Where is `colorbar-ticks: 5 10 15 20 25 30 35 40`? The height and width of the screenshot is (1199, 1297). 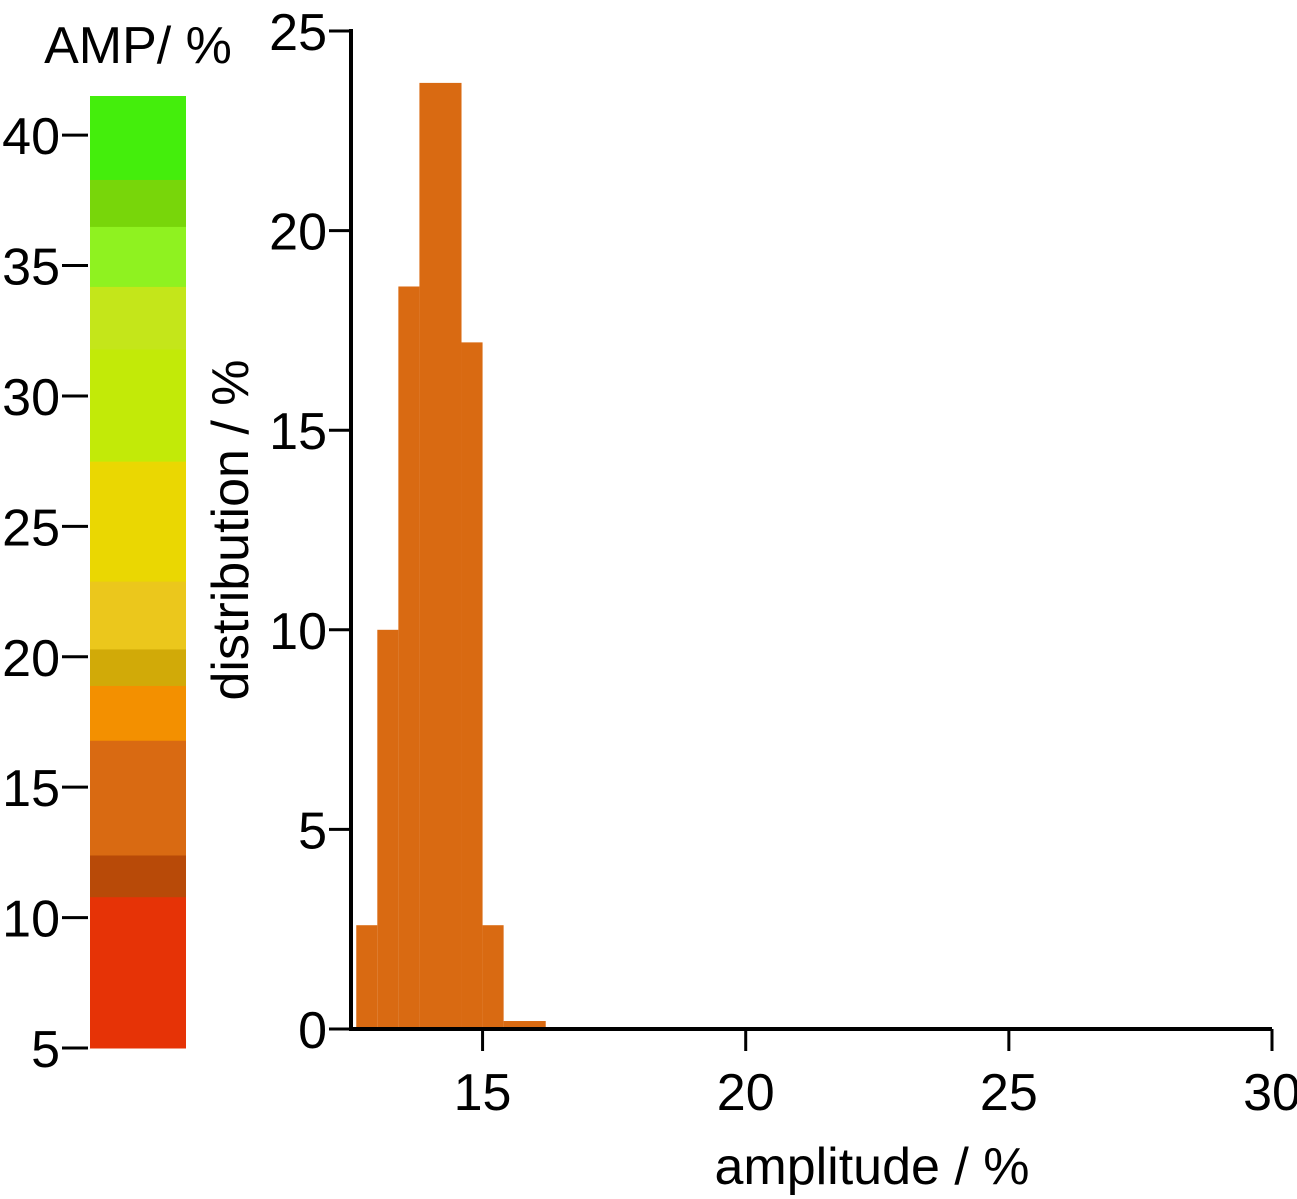
colorbar-ticks: 5 10 15 20 25 30 35 40 is located at coordinates (45, 593).